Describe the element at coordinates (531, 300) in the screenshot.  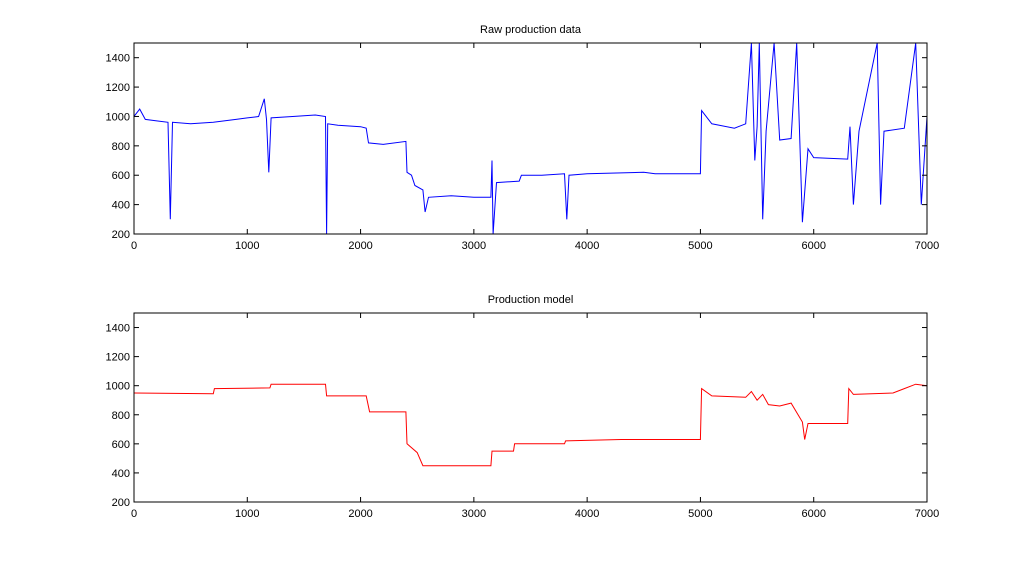
I see `chart-title: Production model` at that location.